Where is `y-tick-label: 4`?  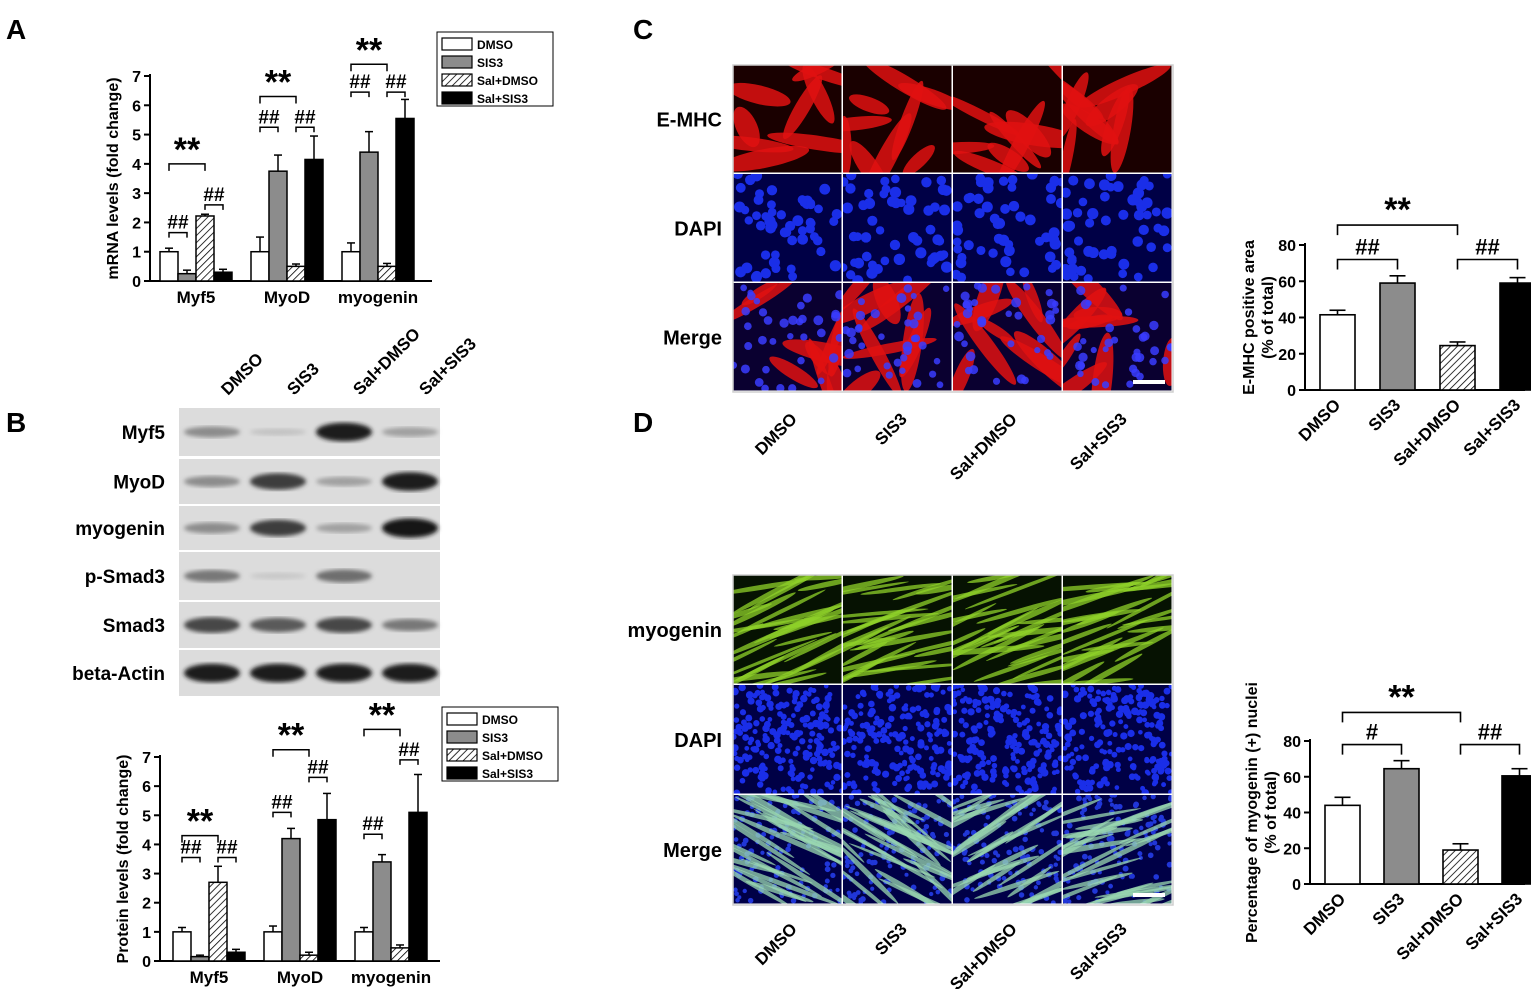 y-tick-label: 4 is located at coordinates (136, 165).